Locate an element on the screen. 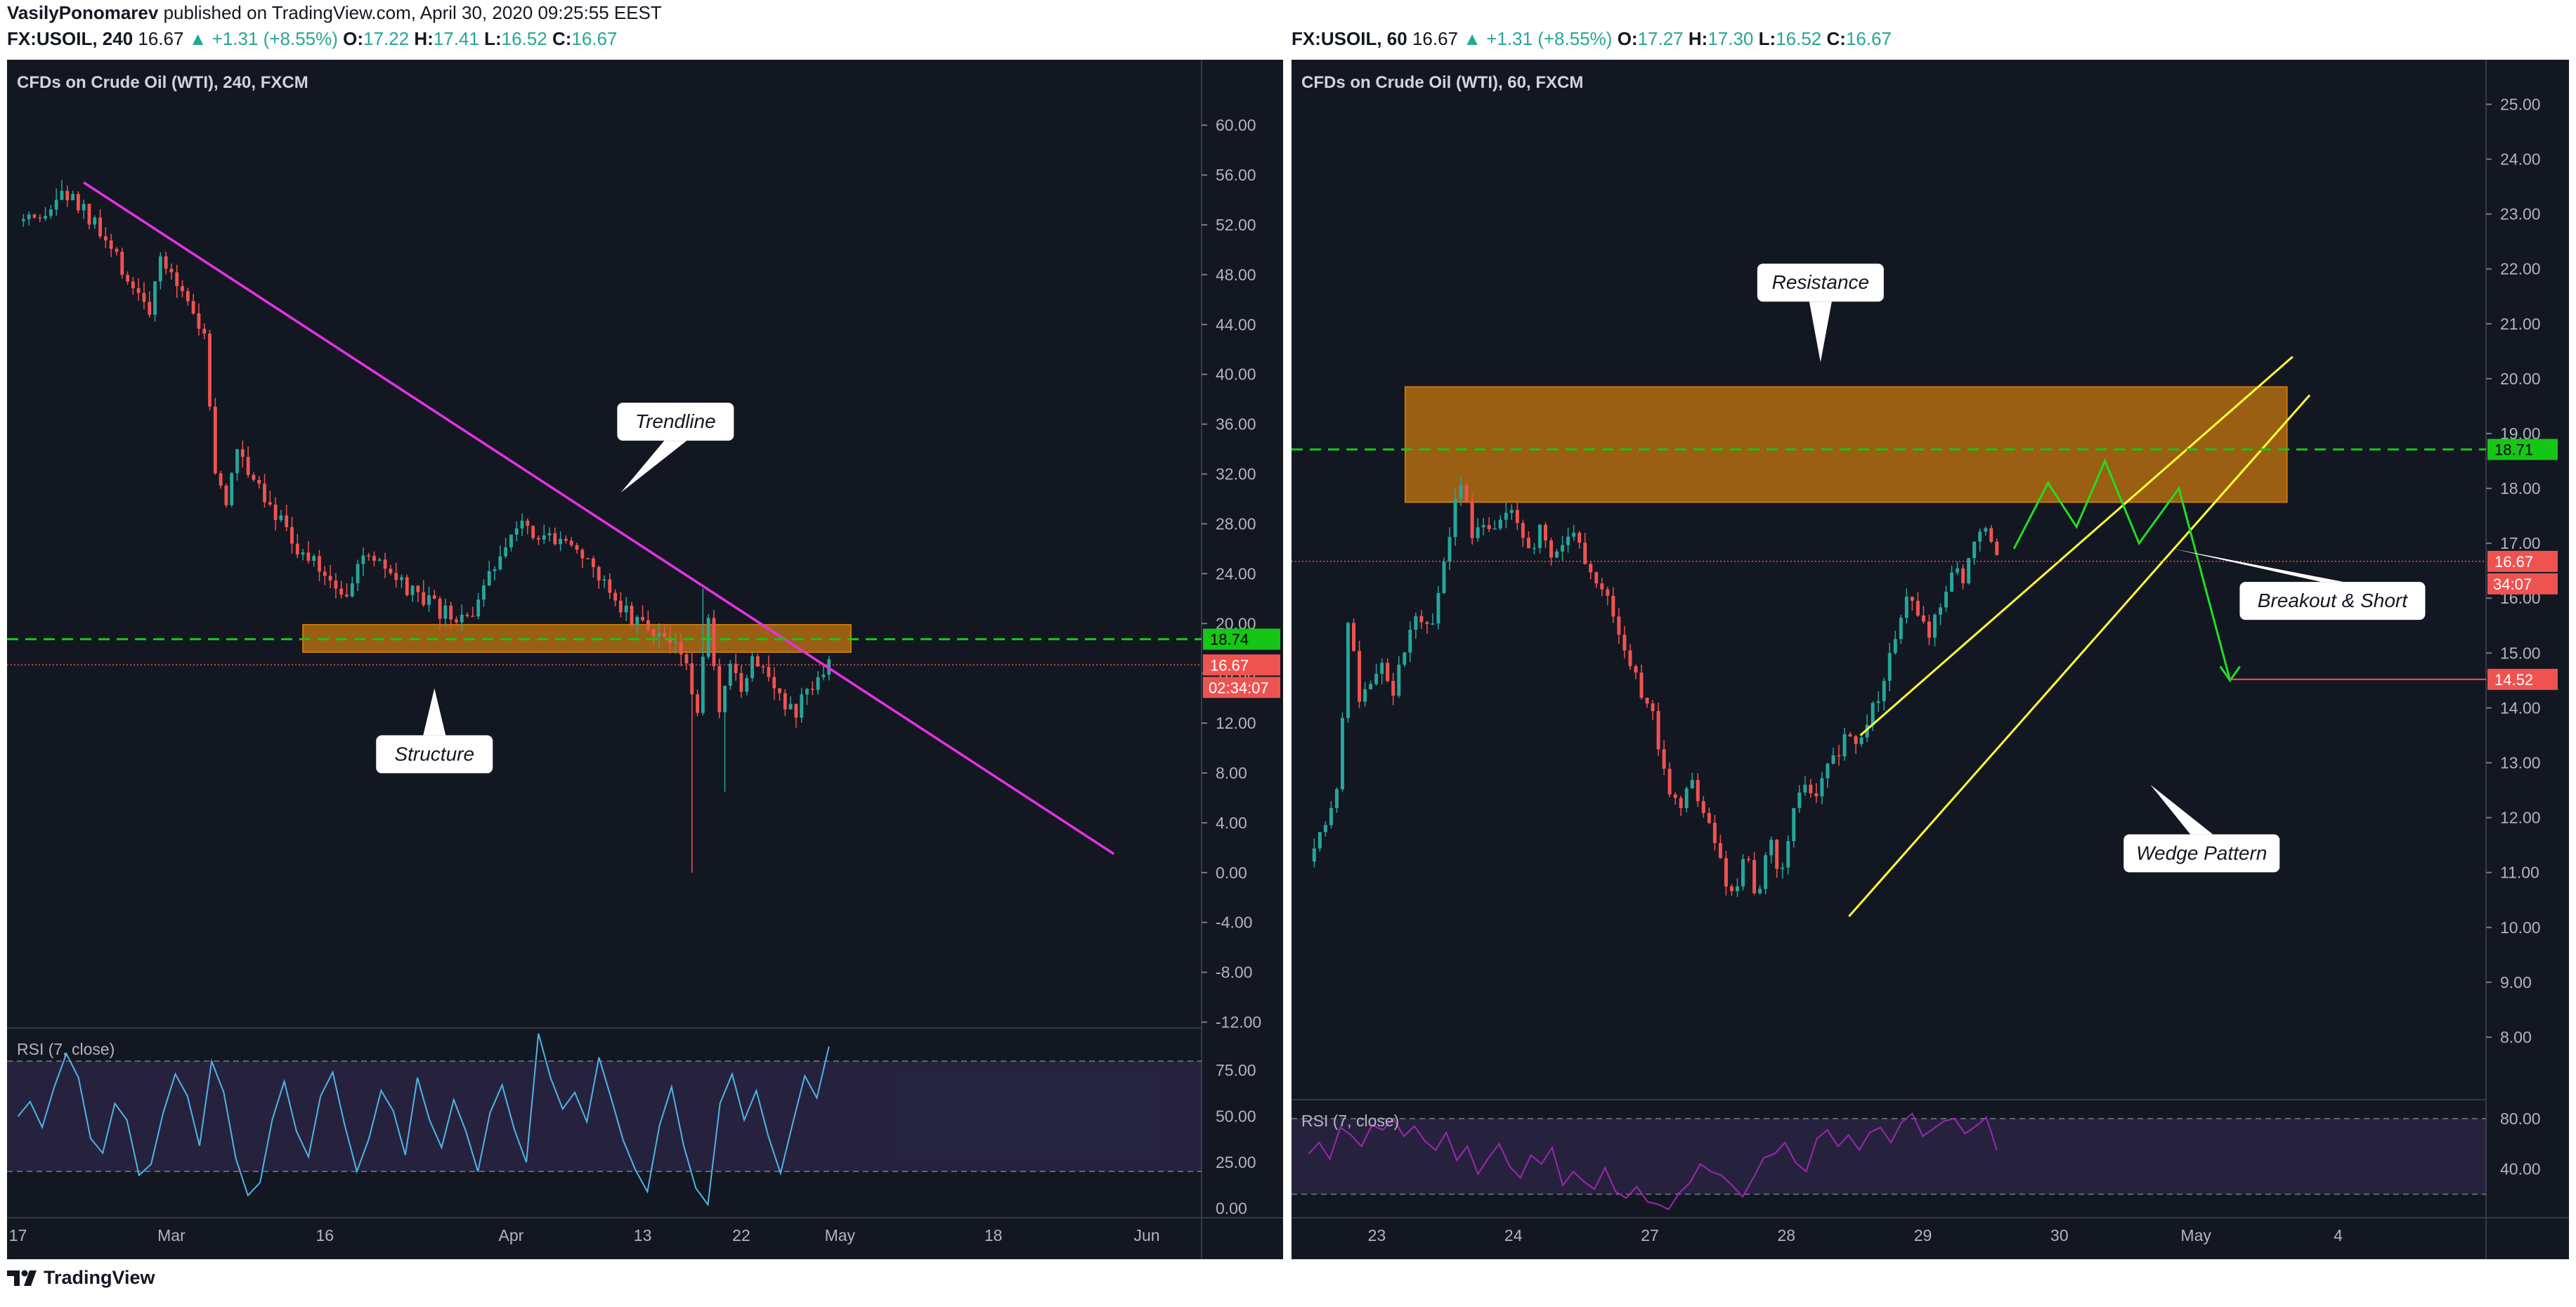  y-tick-label: 17.00 is located at coordinates (2520, 543).